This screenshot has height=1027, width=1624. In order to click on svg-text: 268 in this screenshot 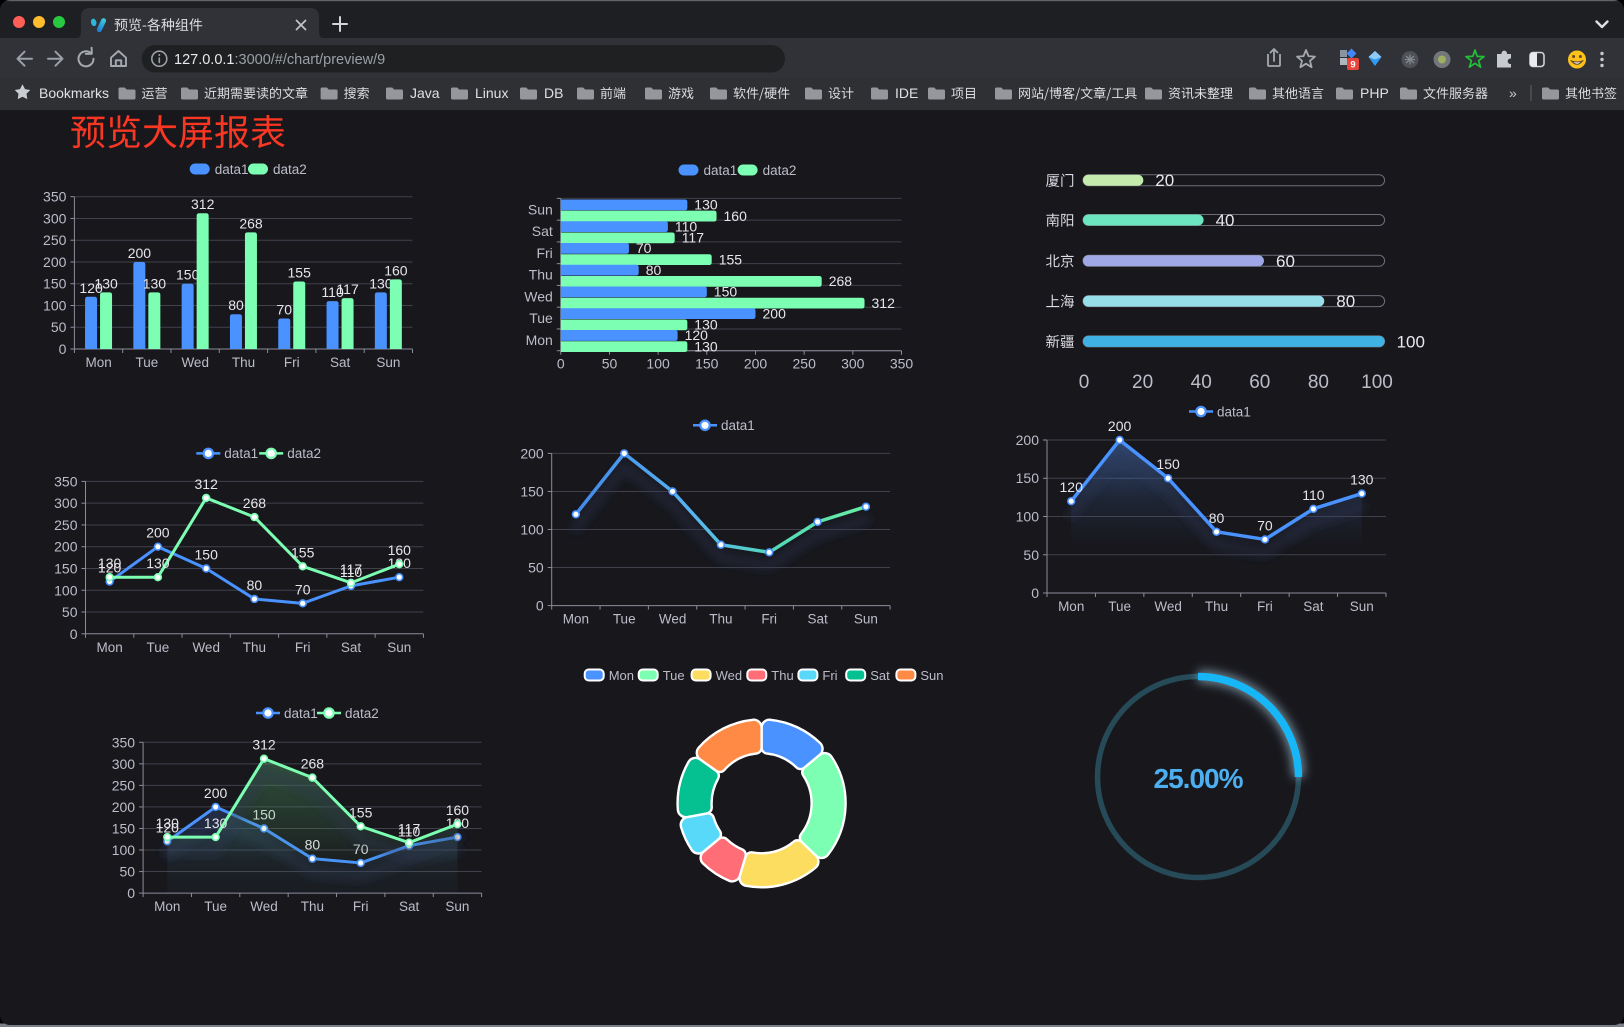, I will do `click(251, 223)`.